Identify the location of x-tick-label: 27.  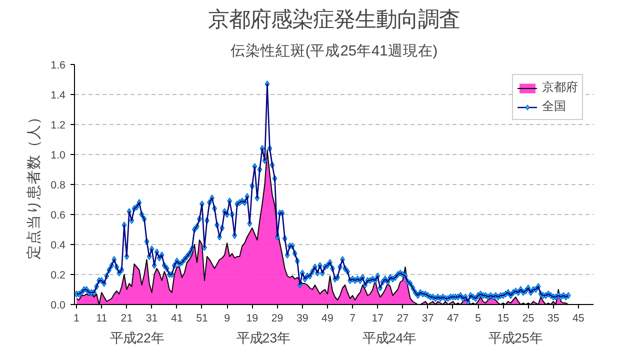
(402, 318).